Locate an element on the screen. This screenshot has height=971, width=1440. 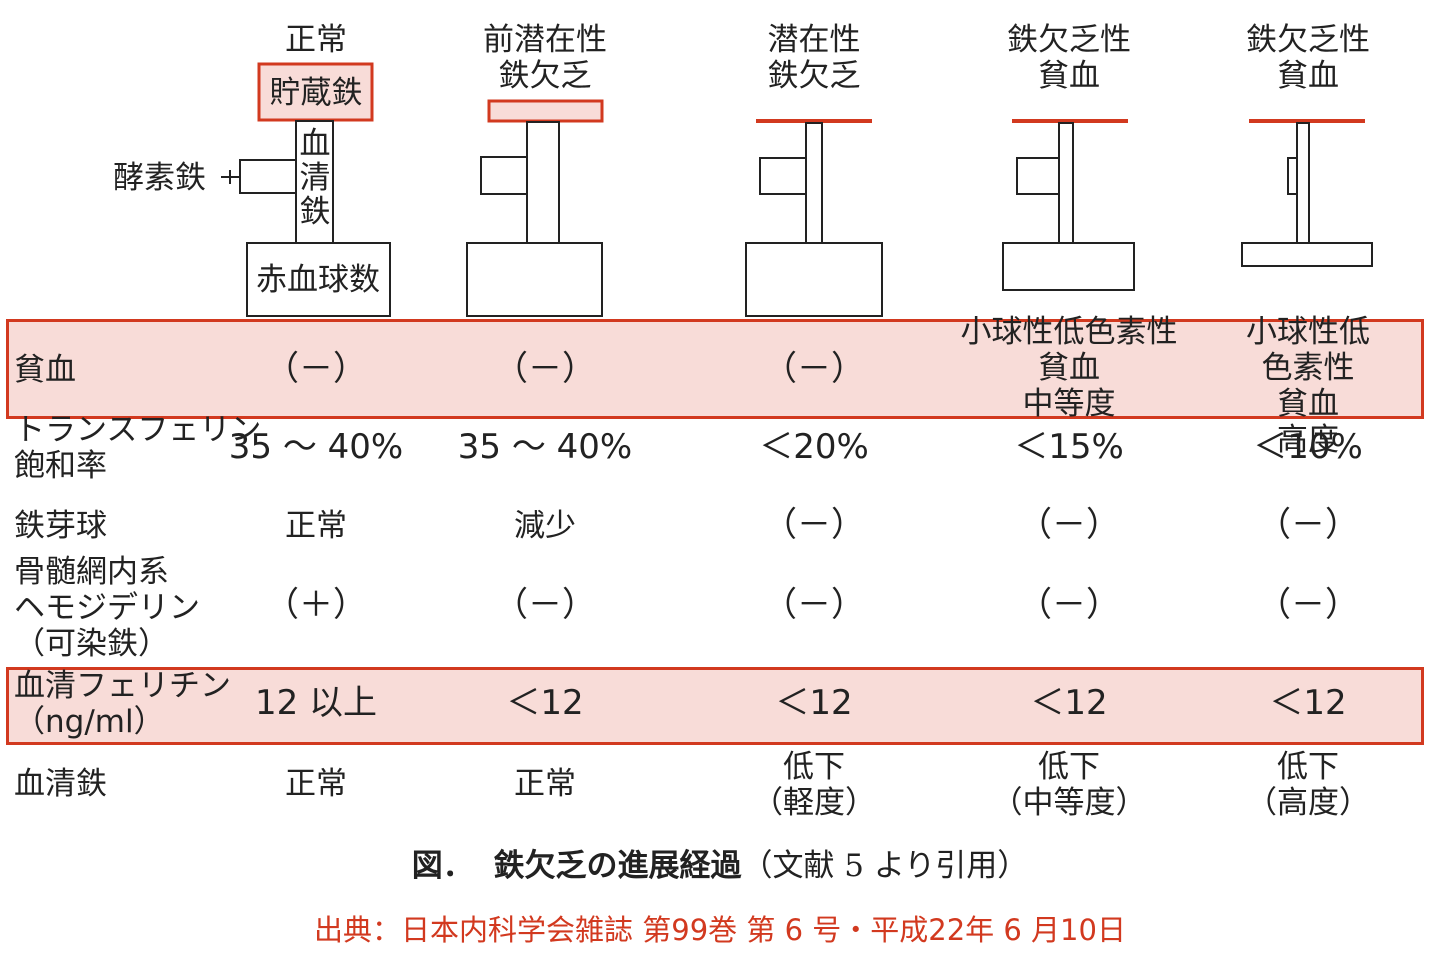
cell-hemosiderin-normal: （＋） is located at coordinates (316, 605).